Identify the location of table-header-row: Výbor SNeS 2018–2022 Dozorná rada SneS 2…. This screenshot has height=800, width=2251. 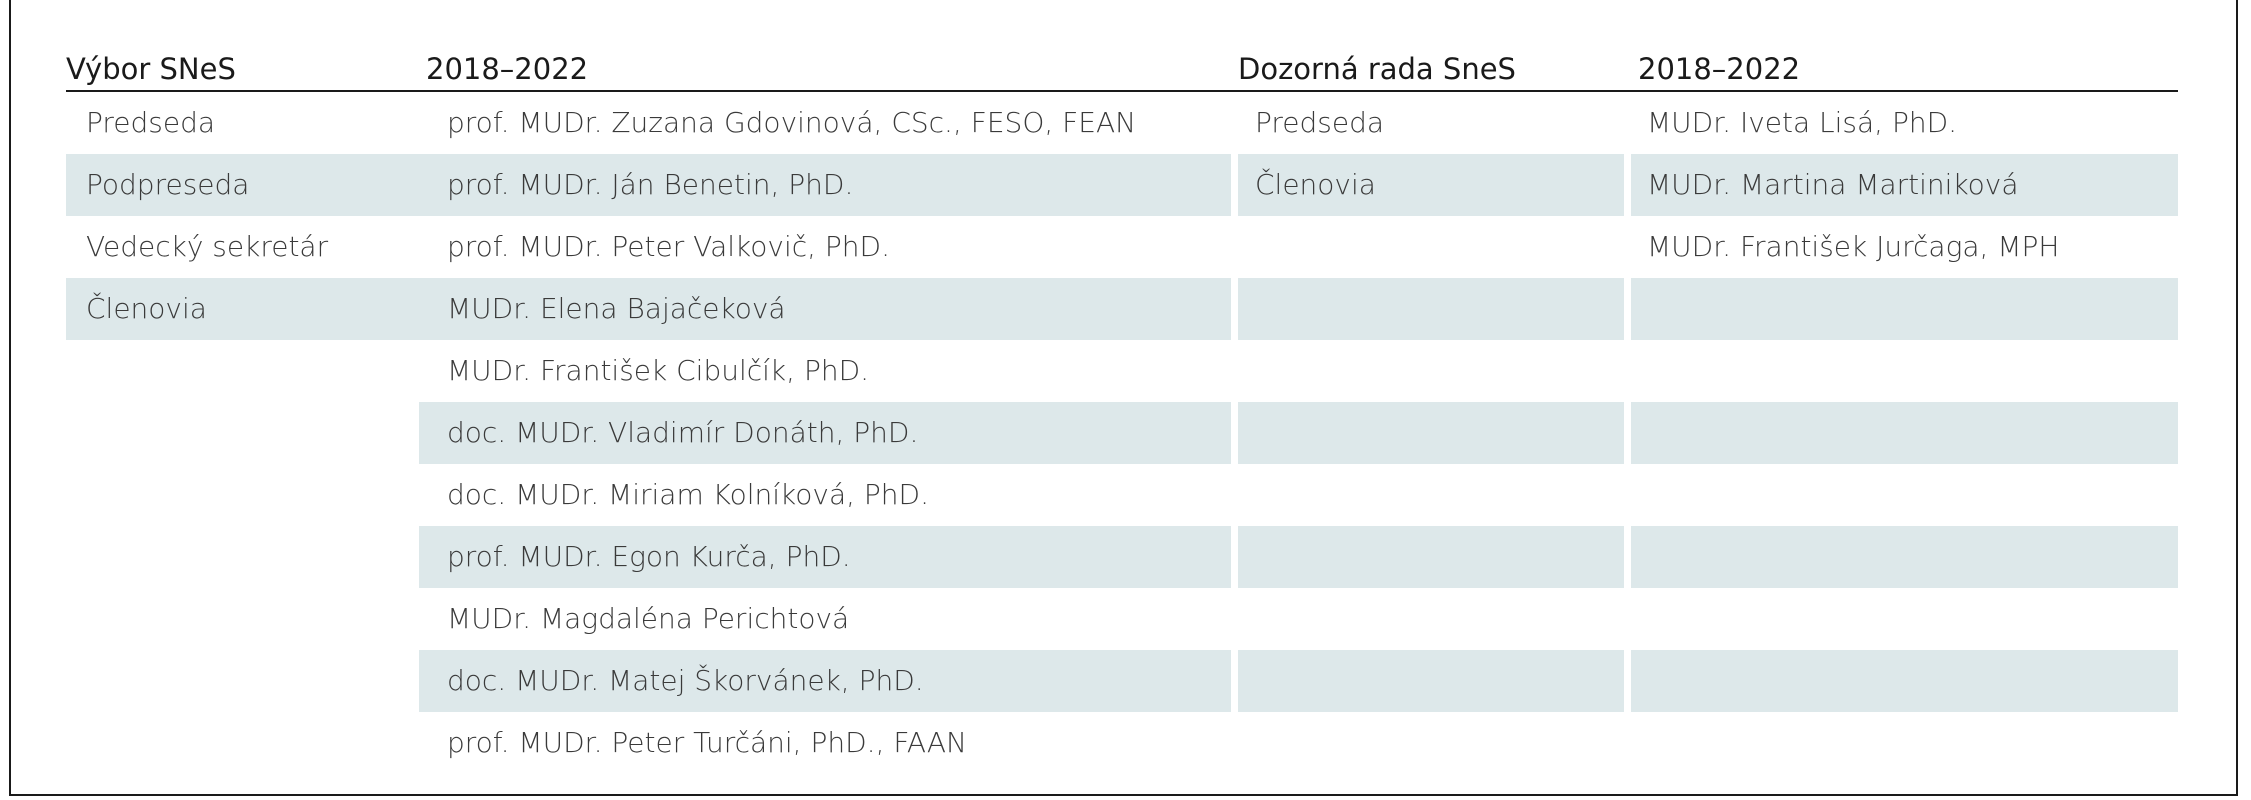
(1122, 67).